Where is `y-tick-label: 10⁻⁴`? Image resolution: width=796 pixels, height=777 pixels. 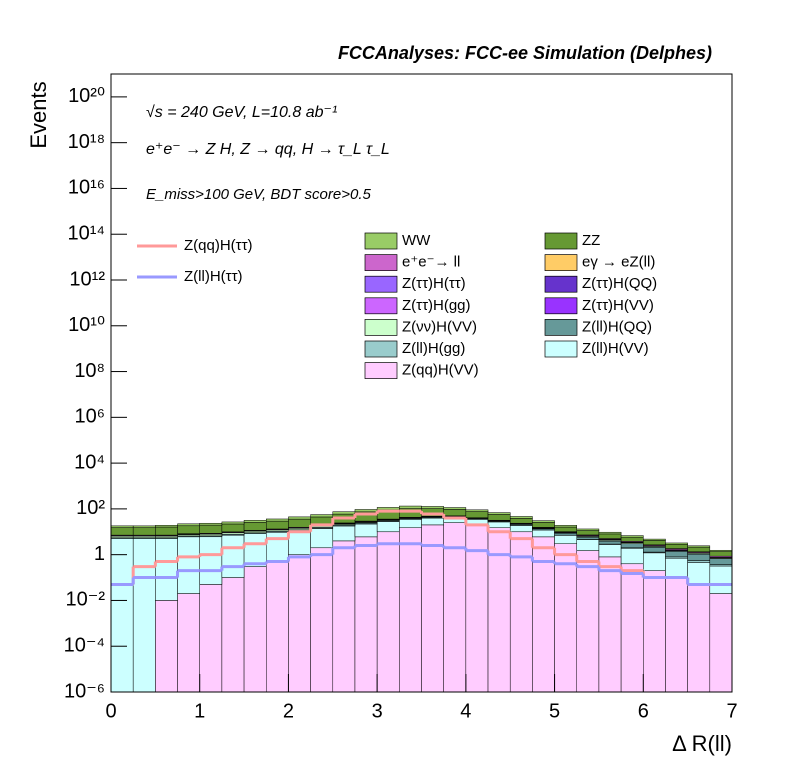 y-tick-label: 10⁻⁴ is located at coordinates (84, 646).